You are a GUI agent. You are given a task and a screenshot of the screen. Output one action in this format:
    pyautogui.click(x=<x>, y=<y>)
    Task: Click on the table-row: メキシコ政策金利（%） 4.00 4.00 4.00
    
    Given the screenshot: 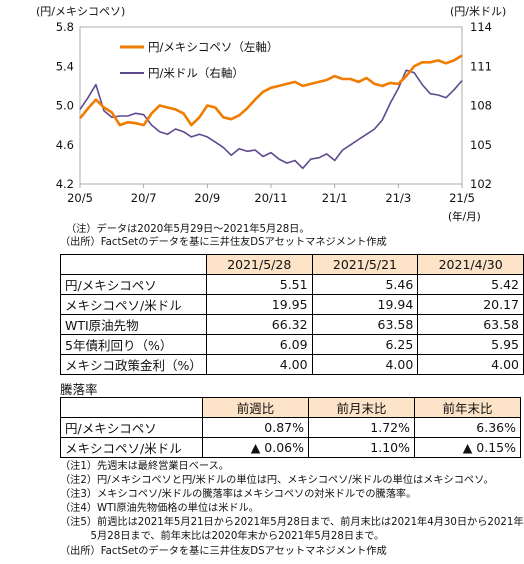 What is the action you would take?
    pyautogui.click(x=292, y=364)
    